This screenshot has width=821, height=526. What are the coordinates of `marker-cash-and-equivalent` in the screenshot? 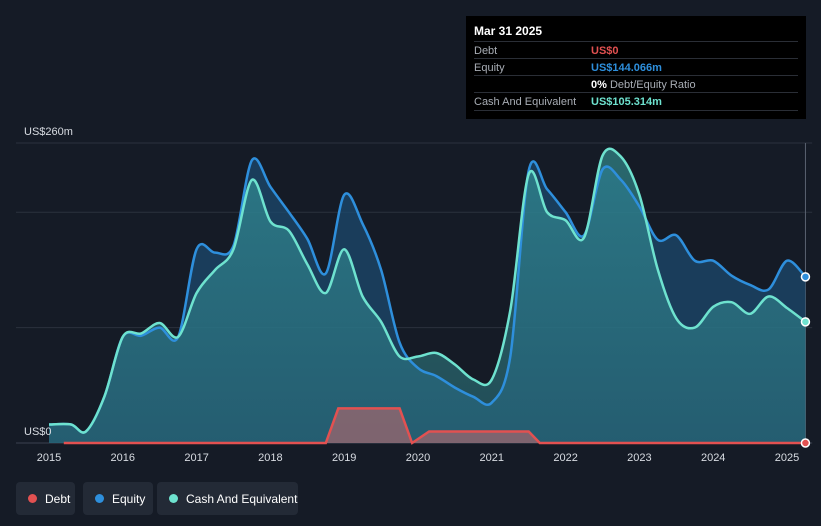 It's located at (805, 322).